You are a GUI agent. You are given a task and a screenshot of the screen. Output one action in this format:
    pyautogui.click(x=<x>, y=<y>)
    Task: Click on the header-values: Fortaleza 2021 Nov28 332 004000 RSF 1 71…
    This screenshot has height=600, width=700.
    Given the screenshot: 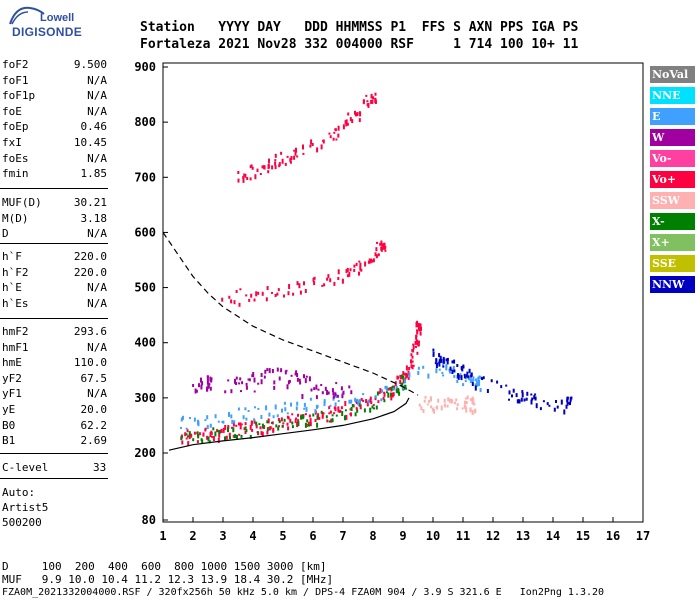 What is the action you would take?
    pyautogui.click(x=359, y=44)
    